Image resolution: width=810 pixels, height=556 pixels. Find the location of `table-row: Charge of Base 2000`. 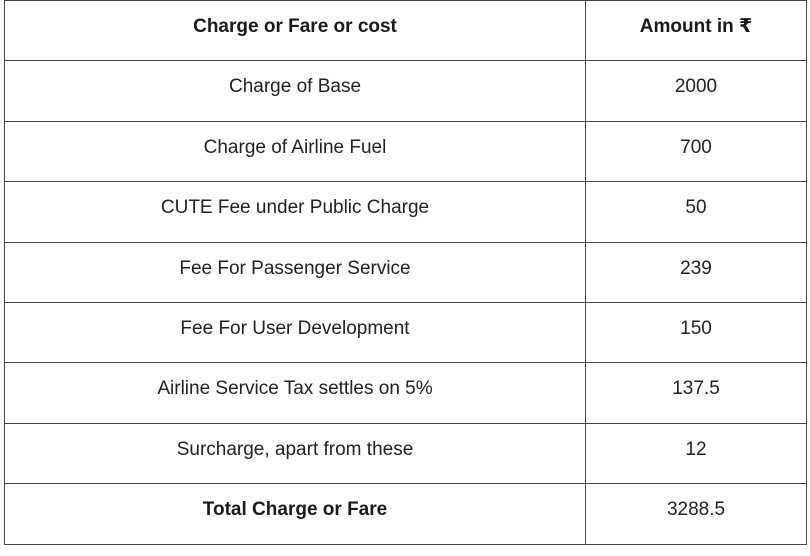

table-row: Charge of Base 2000 is located at coordinates (405, 91).